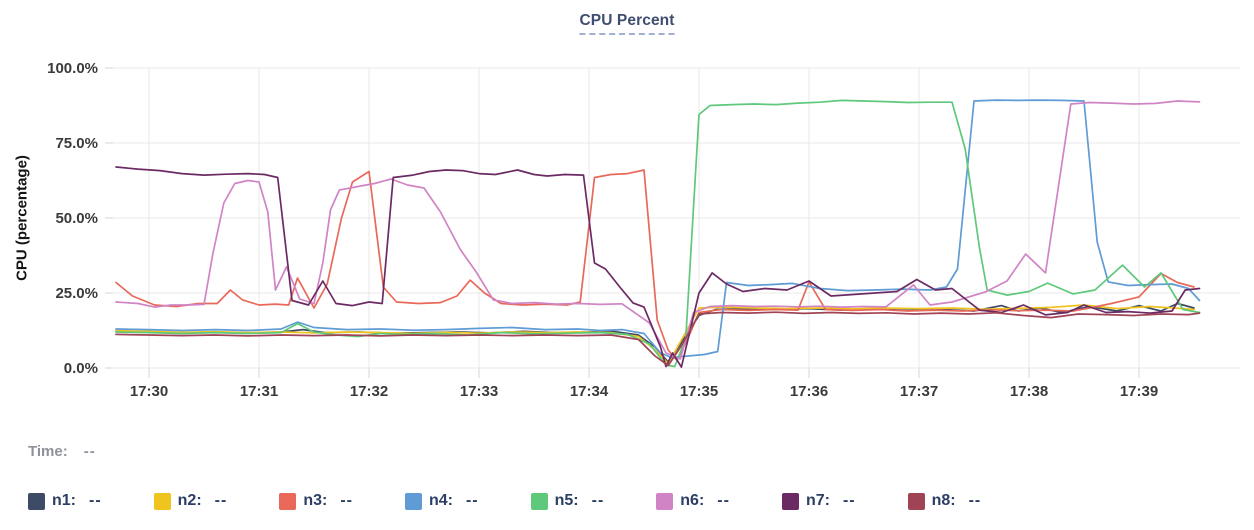  I want to click on legend-value-n6: --, so click(723, 500).